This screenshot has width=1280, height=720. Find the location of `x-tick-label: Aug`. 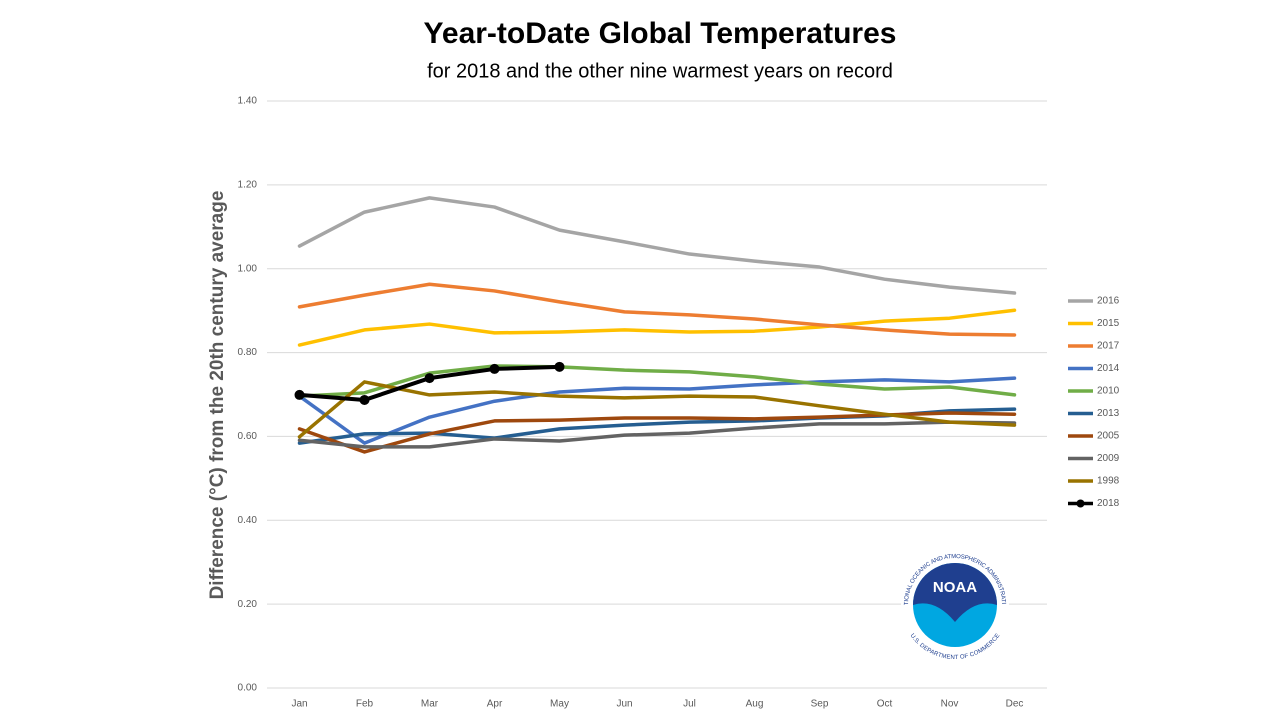

x-tick-label: Aug is located at coordinates (755, 704).